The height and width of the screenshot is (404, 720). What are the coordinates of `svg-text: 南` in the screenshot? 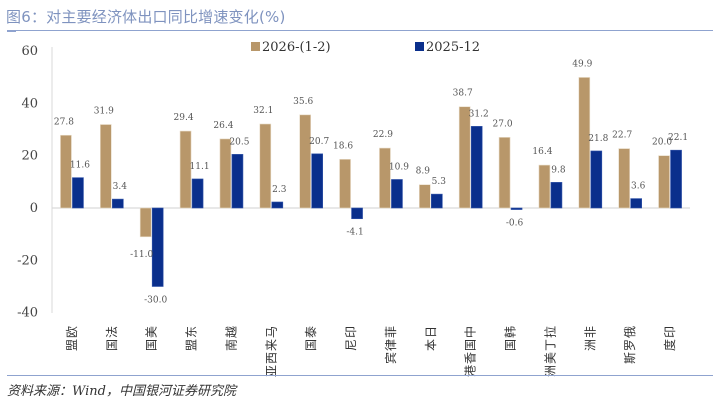 It's located at (230, 345).